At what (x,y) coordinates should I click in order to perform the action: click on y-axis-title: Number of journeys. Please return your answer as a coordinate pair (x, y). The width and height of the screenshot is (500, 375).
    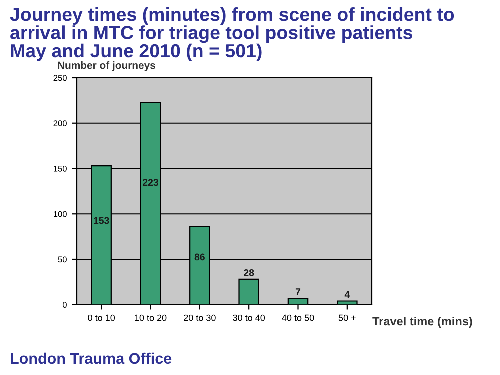
    Looking at the image, I should click on (107, 67).